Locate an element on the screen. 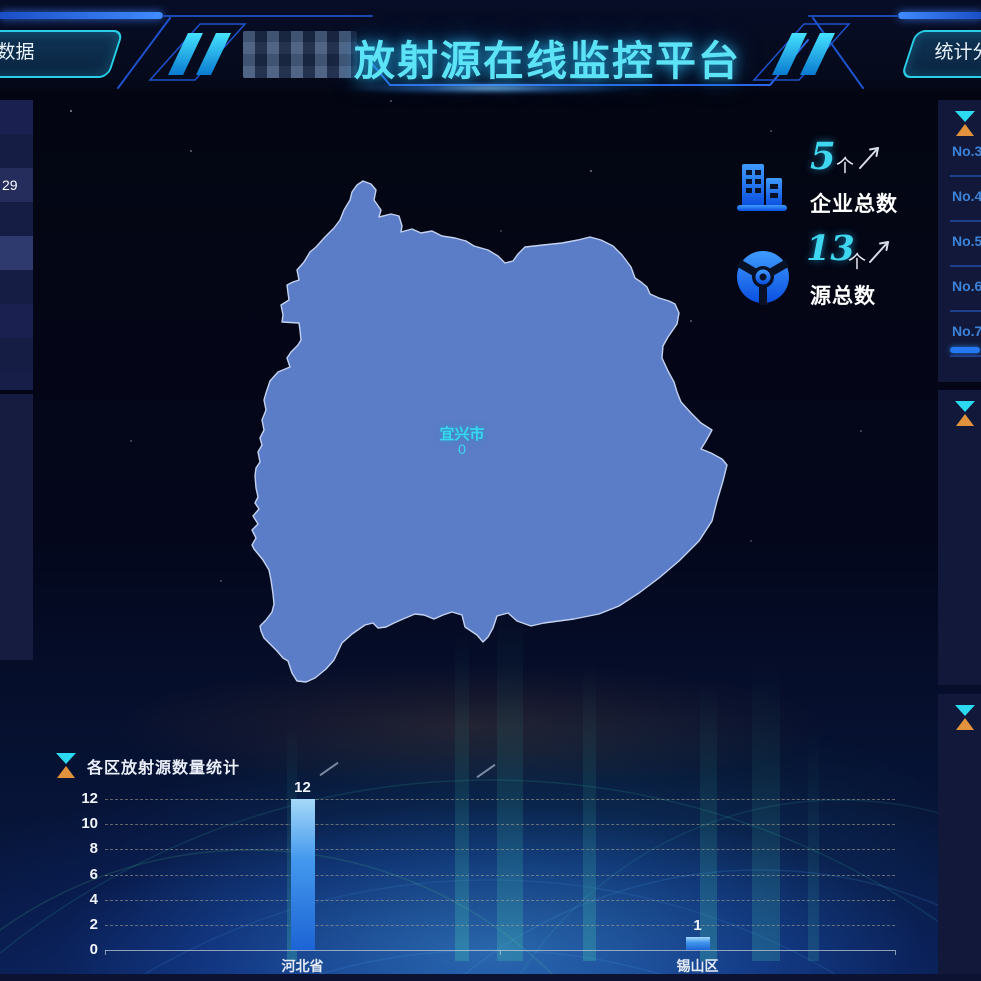  header-right-accent-bar is located at coordinates (939, 15).